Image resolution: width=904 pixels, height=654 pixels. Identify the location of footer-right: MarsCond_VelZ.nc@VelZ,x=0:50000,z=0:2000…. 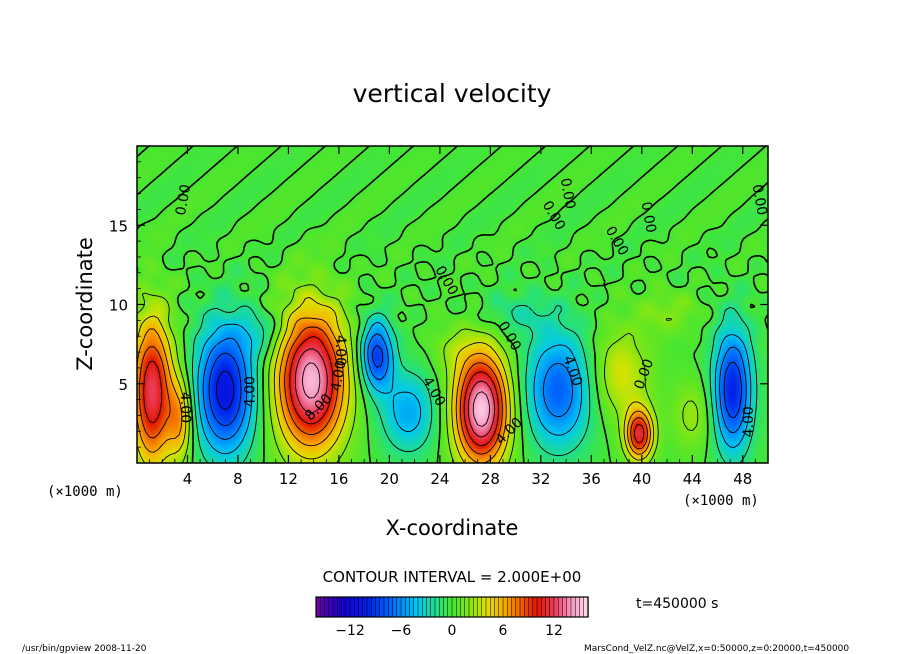
(716, 649).